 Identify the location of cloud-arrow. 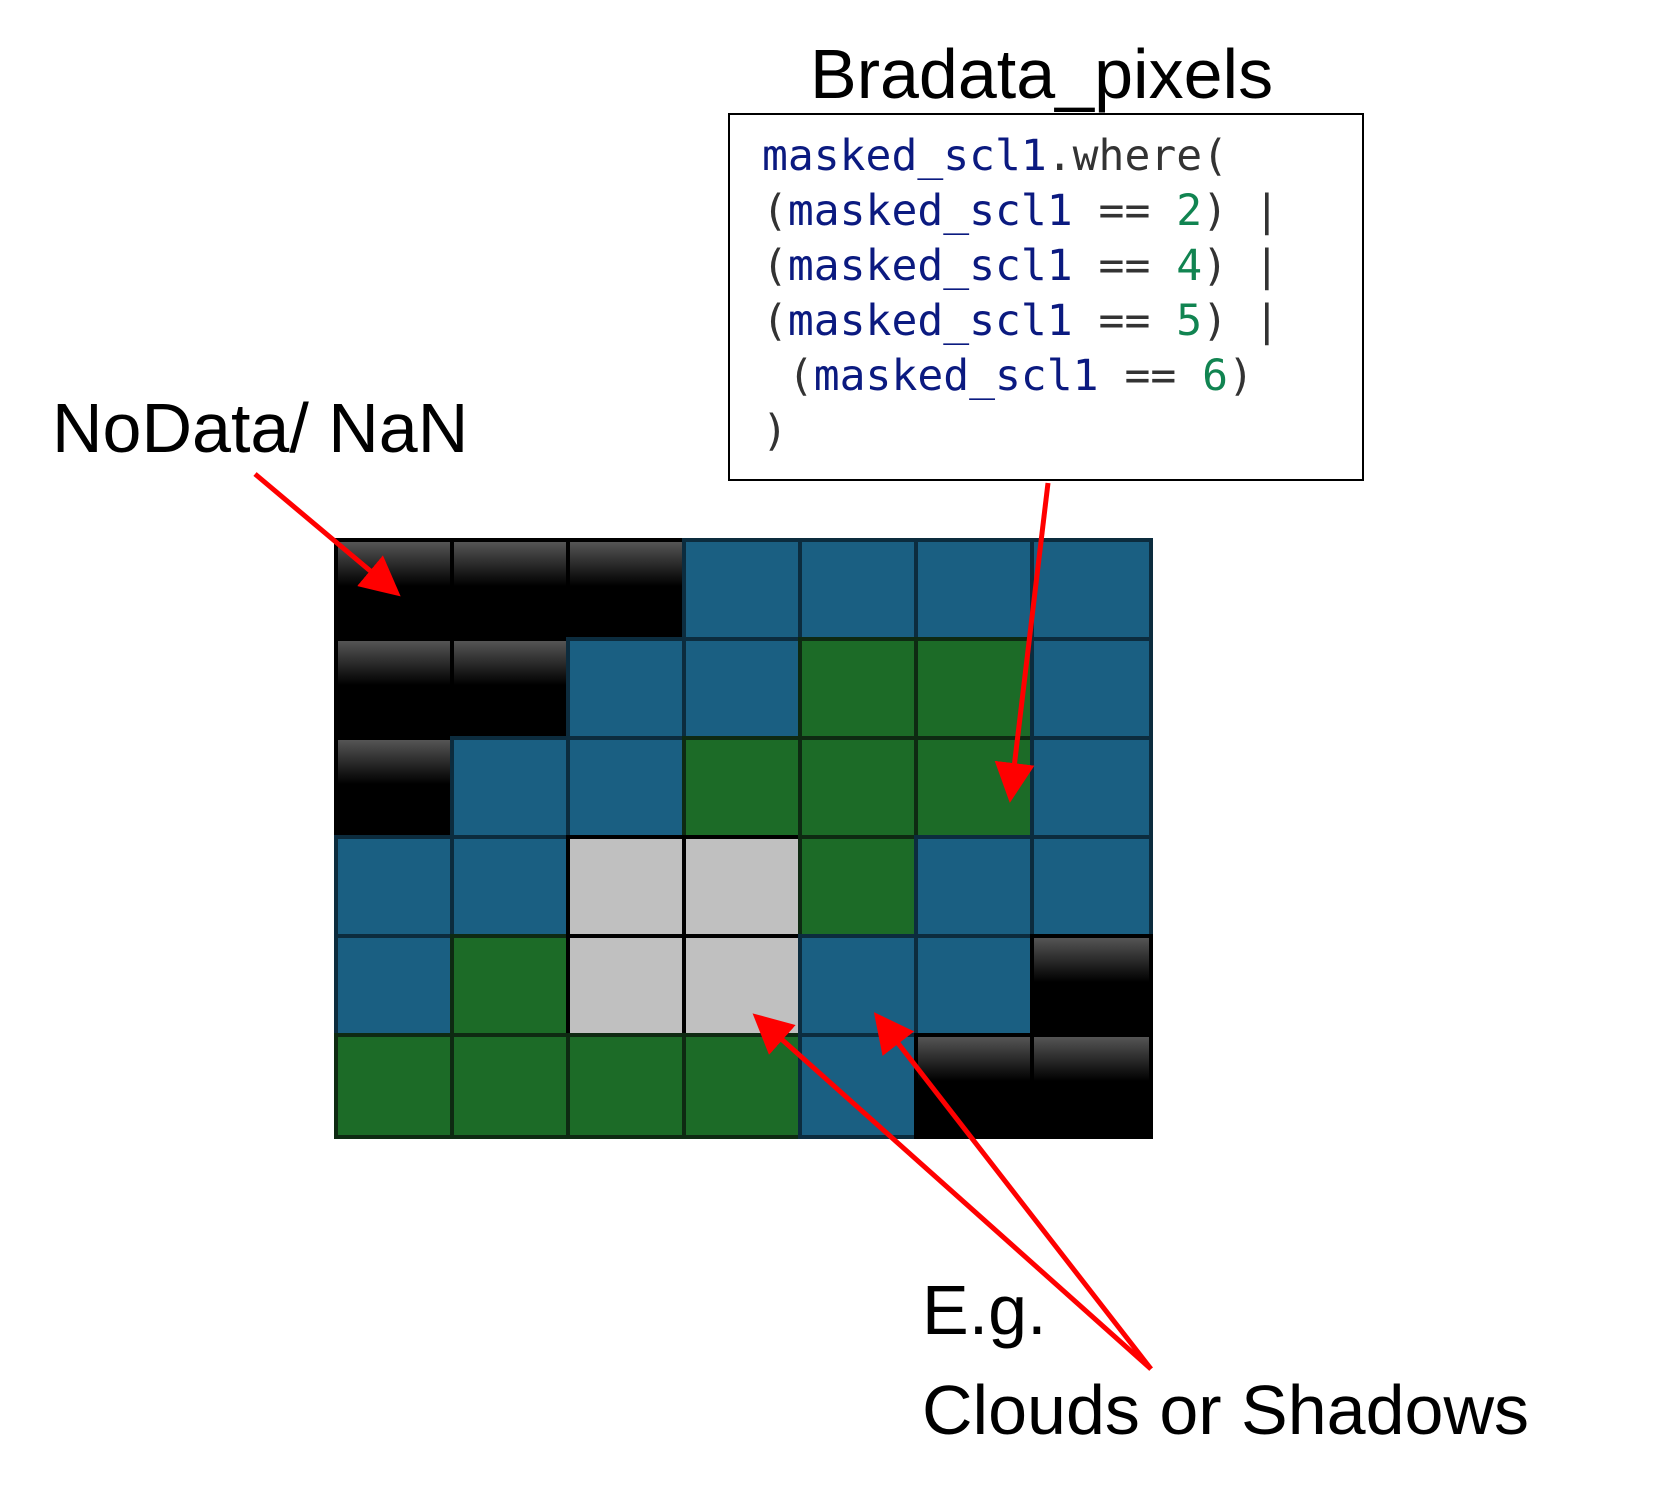
(952, 1192).